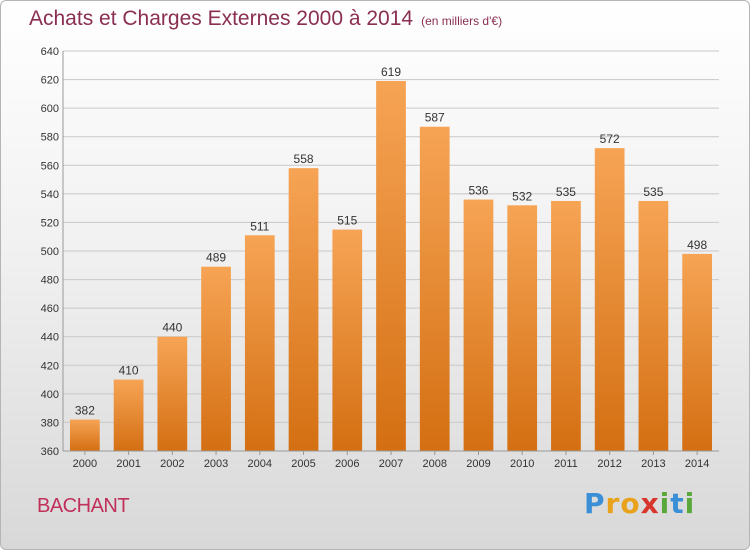 The height and width of the screenshot is (550, 750). What do you see at coordinates (303, 309) in the screenshot?
I see `bar-2005` at bounding box center [303, 309].